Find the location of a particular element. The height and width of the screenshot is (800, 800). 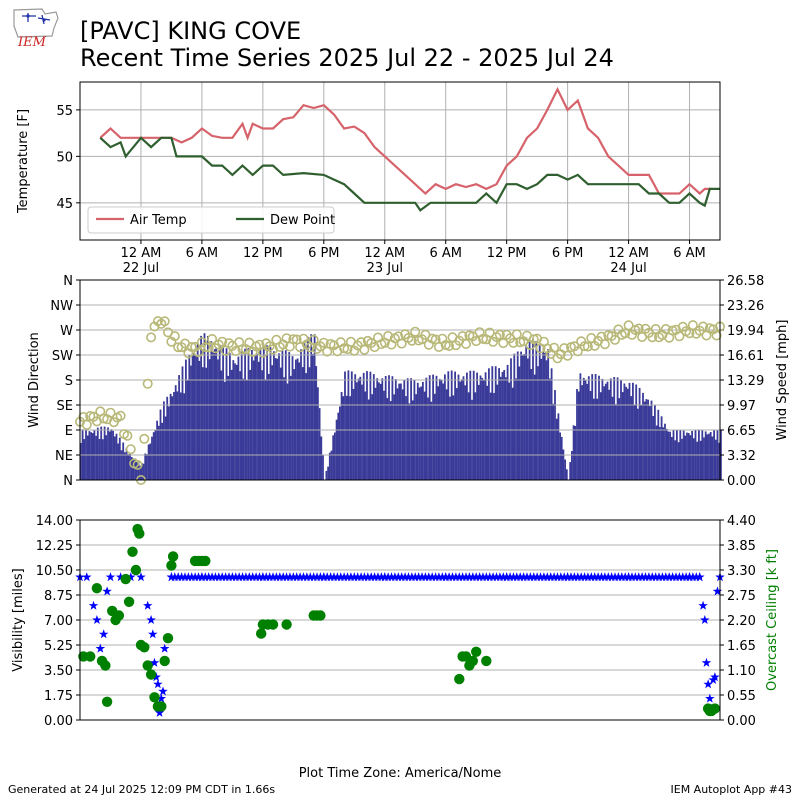

x-tick-label: 6 AM is located at coordinates (689, 253).